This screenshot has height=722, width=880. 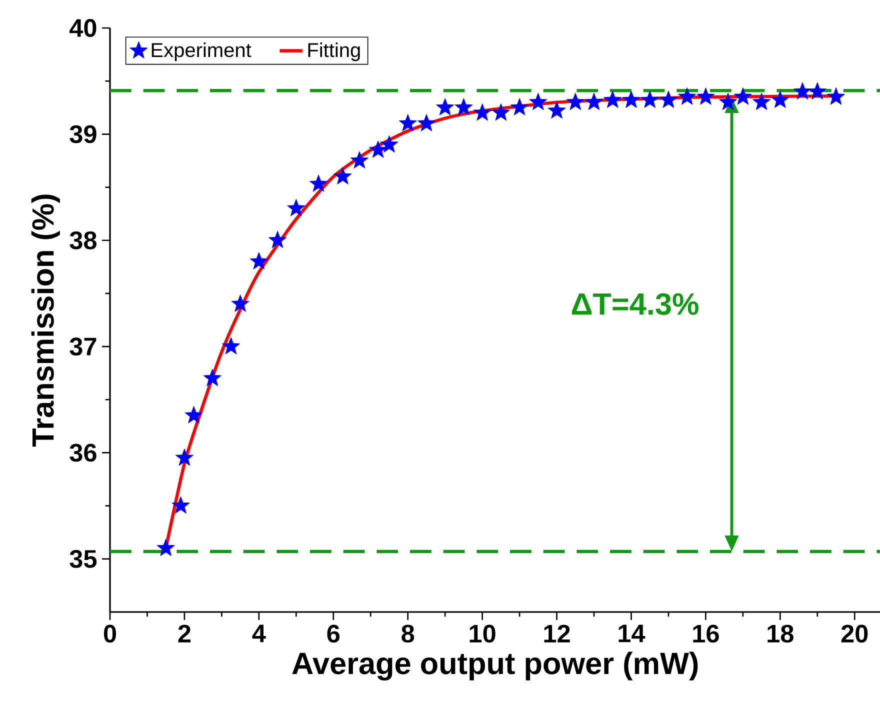 I want to click on x-tick-label: 14, so click(x=632, y=633).